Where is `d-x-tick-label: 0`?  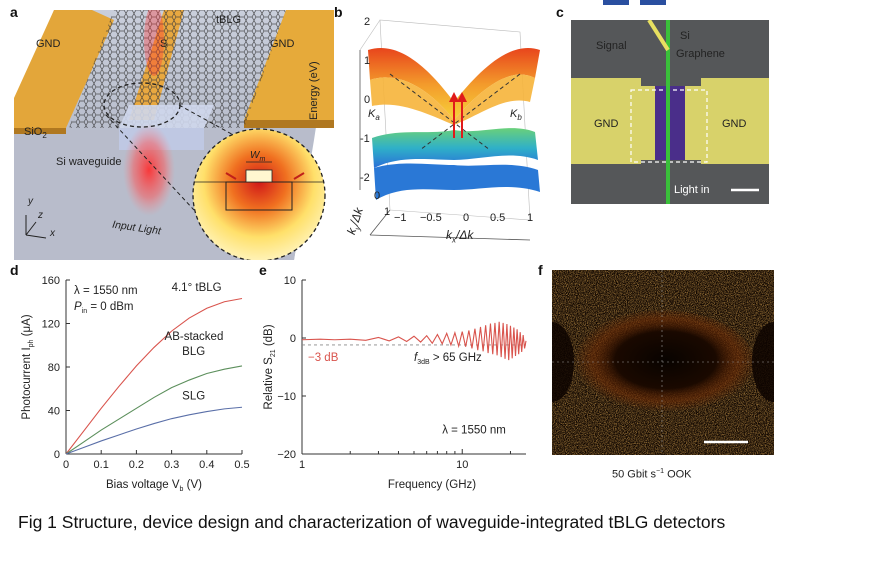
d-x-tick-label: 0 is located at coordinates (66, 465).